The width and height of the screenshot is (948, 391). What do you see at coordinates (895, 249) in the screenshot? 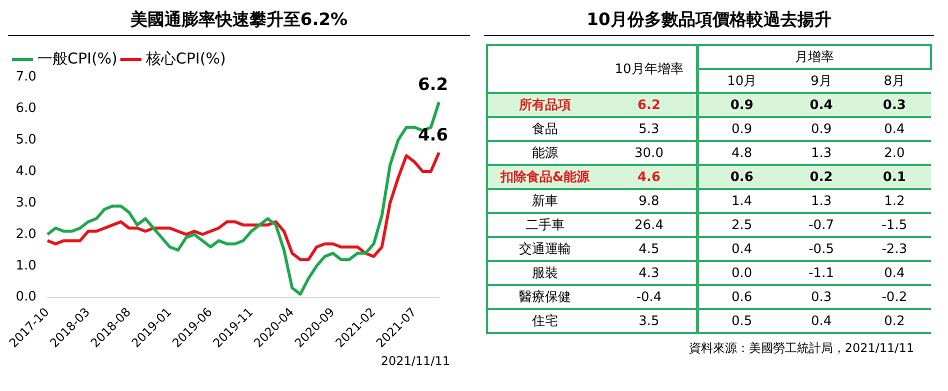
I see `text: -2.3` at bounding box center [895, 249].